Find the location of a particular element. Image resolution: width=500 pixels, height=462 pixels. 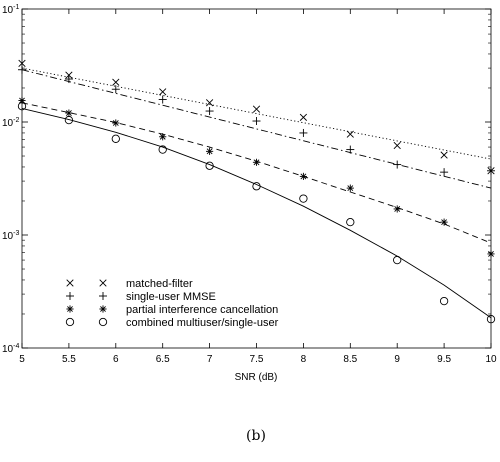

legend-label: combined multiuser/single-user is located at coordinates (202, 323).